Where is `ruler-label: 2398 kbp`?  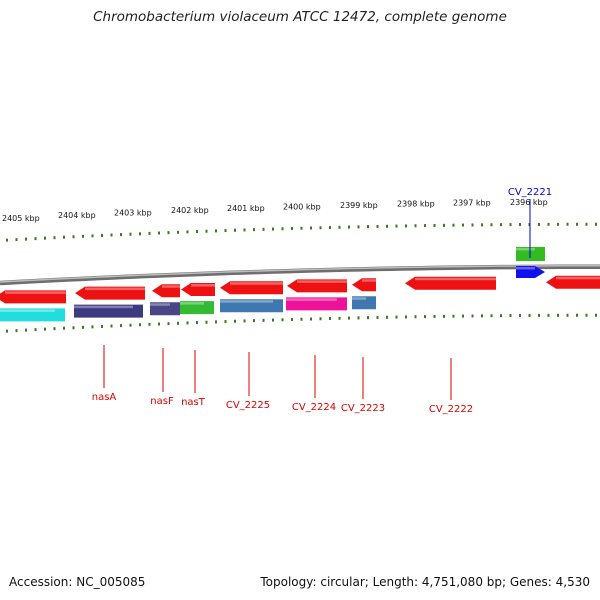
ruler-label: 2398 kbp is located at coordinates (416, 204).